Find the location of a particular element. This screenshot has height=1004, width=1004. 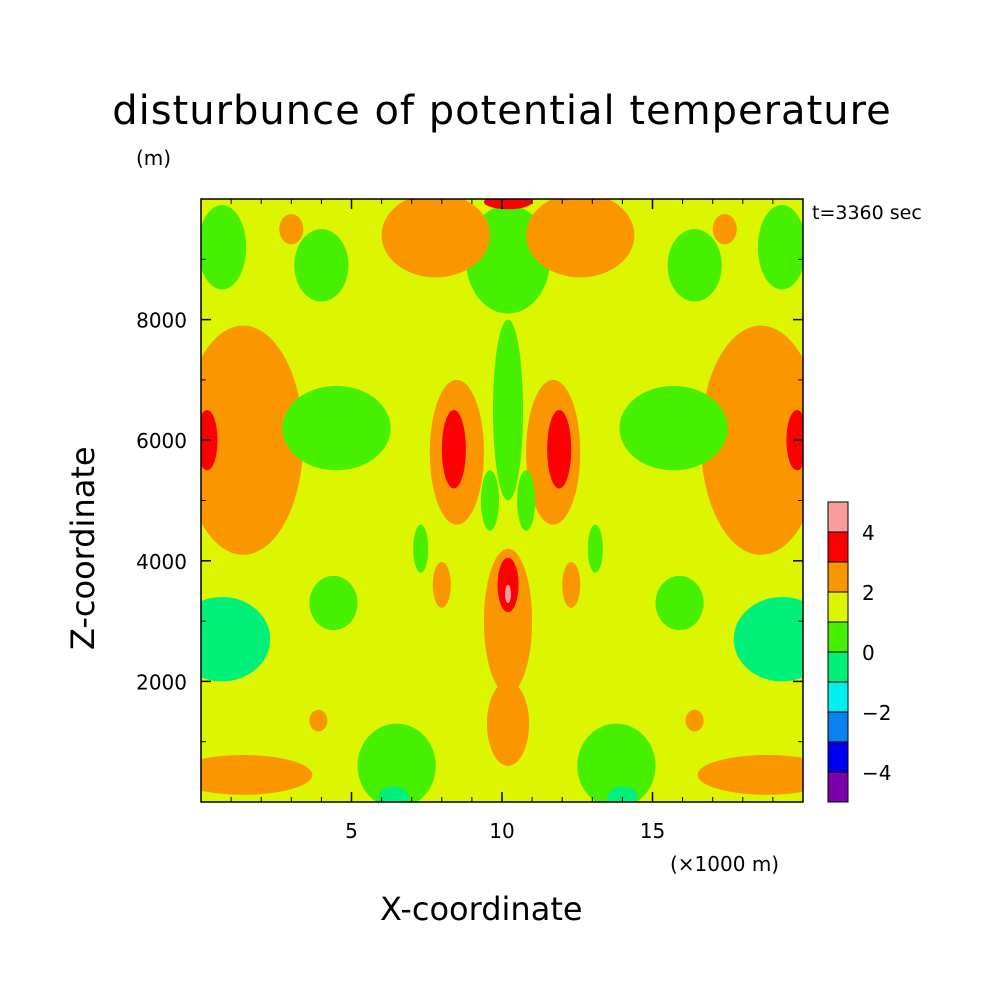

chart-title: disturbunce of potential temperature is located at coordinates (502, 111).